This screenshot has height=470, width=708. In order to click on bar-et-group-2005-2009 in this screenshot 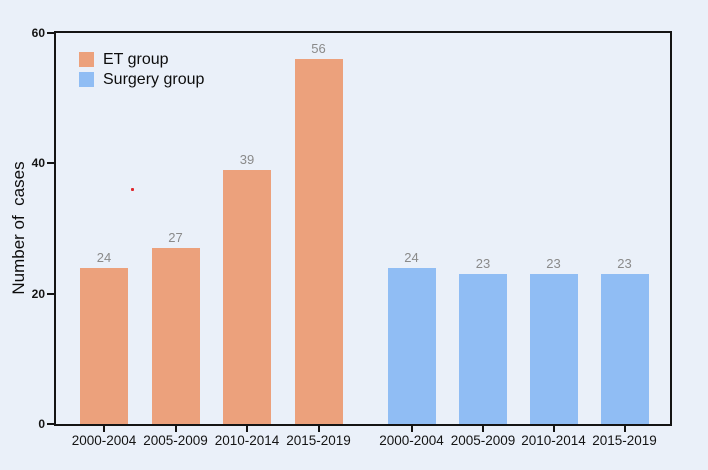, I will do `click(175, 336)`.